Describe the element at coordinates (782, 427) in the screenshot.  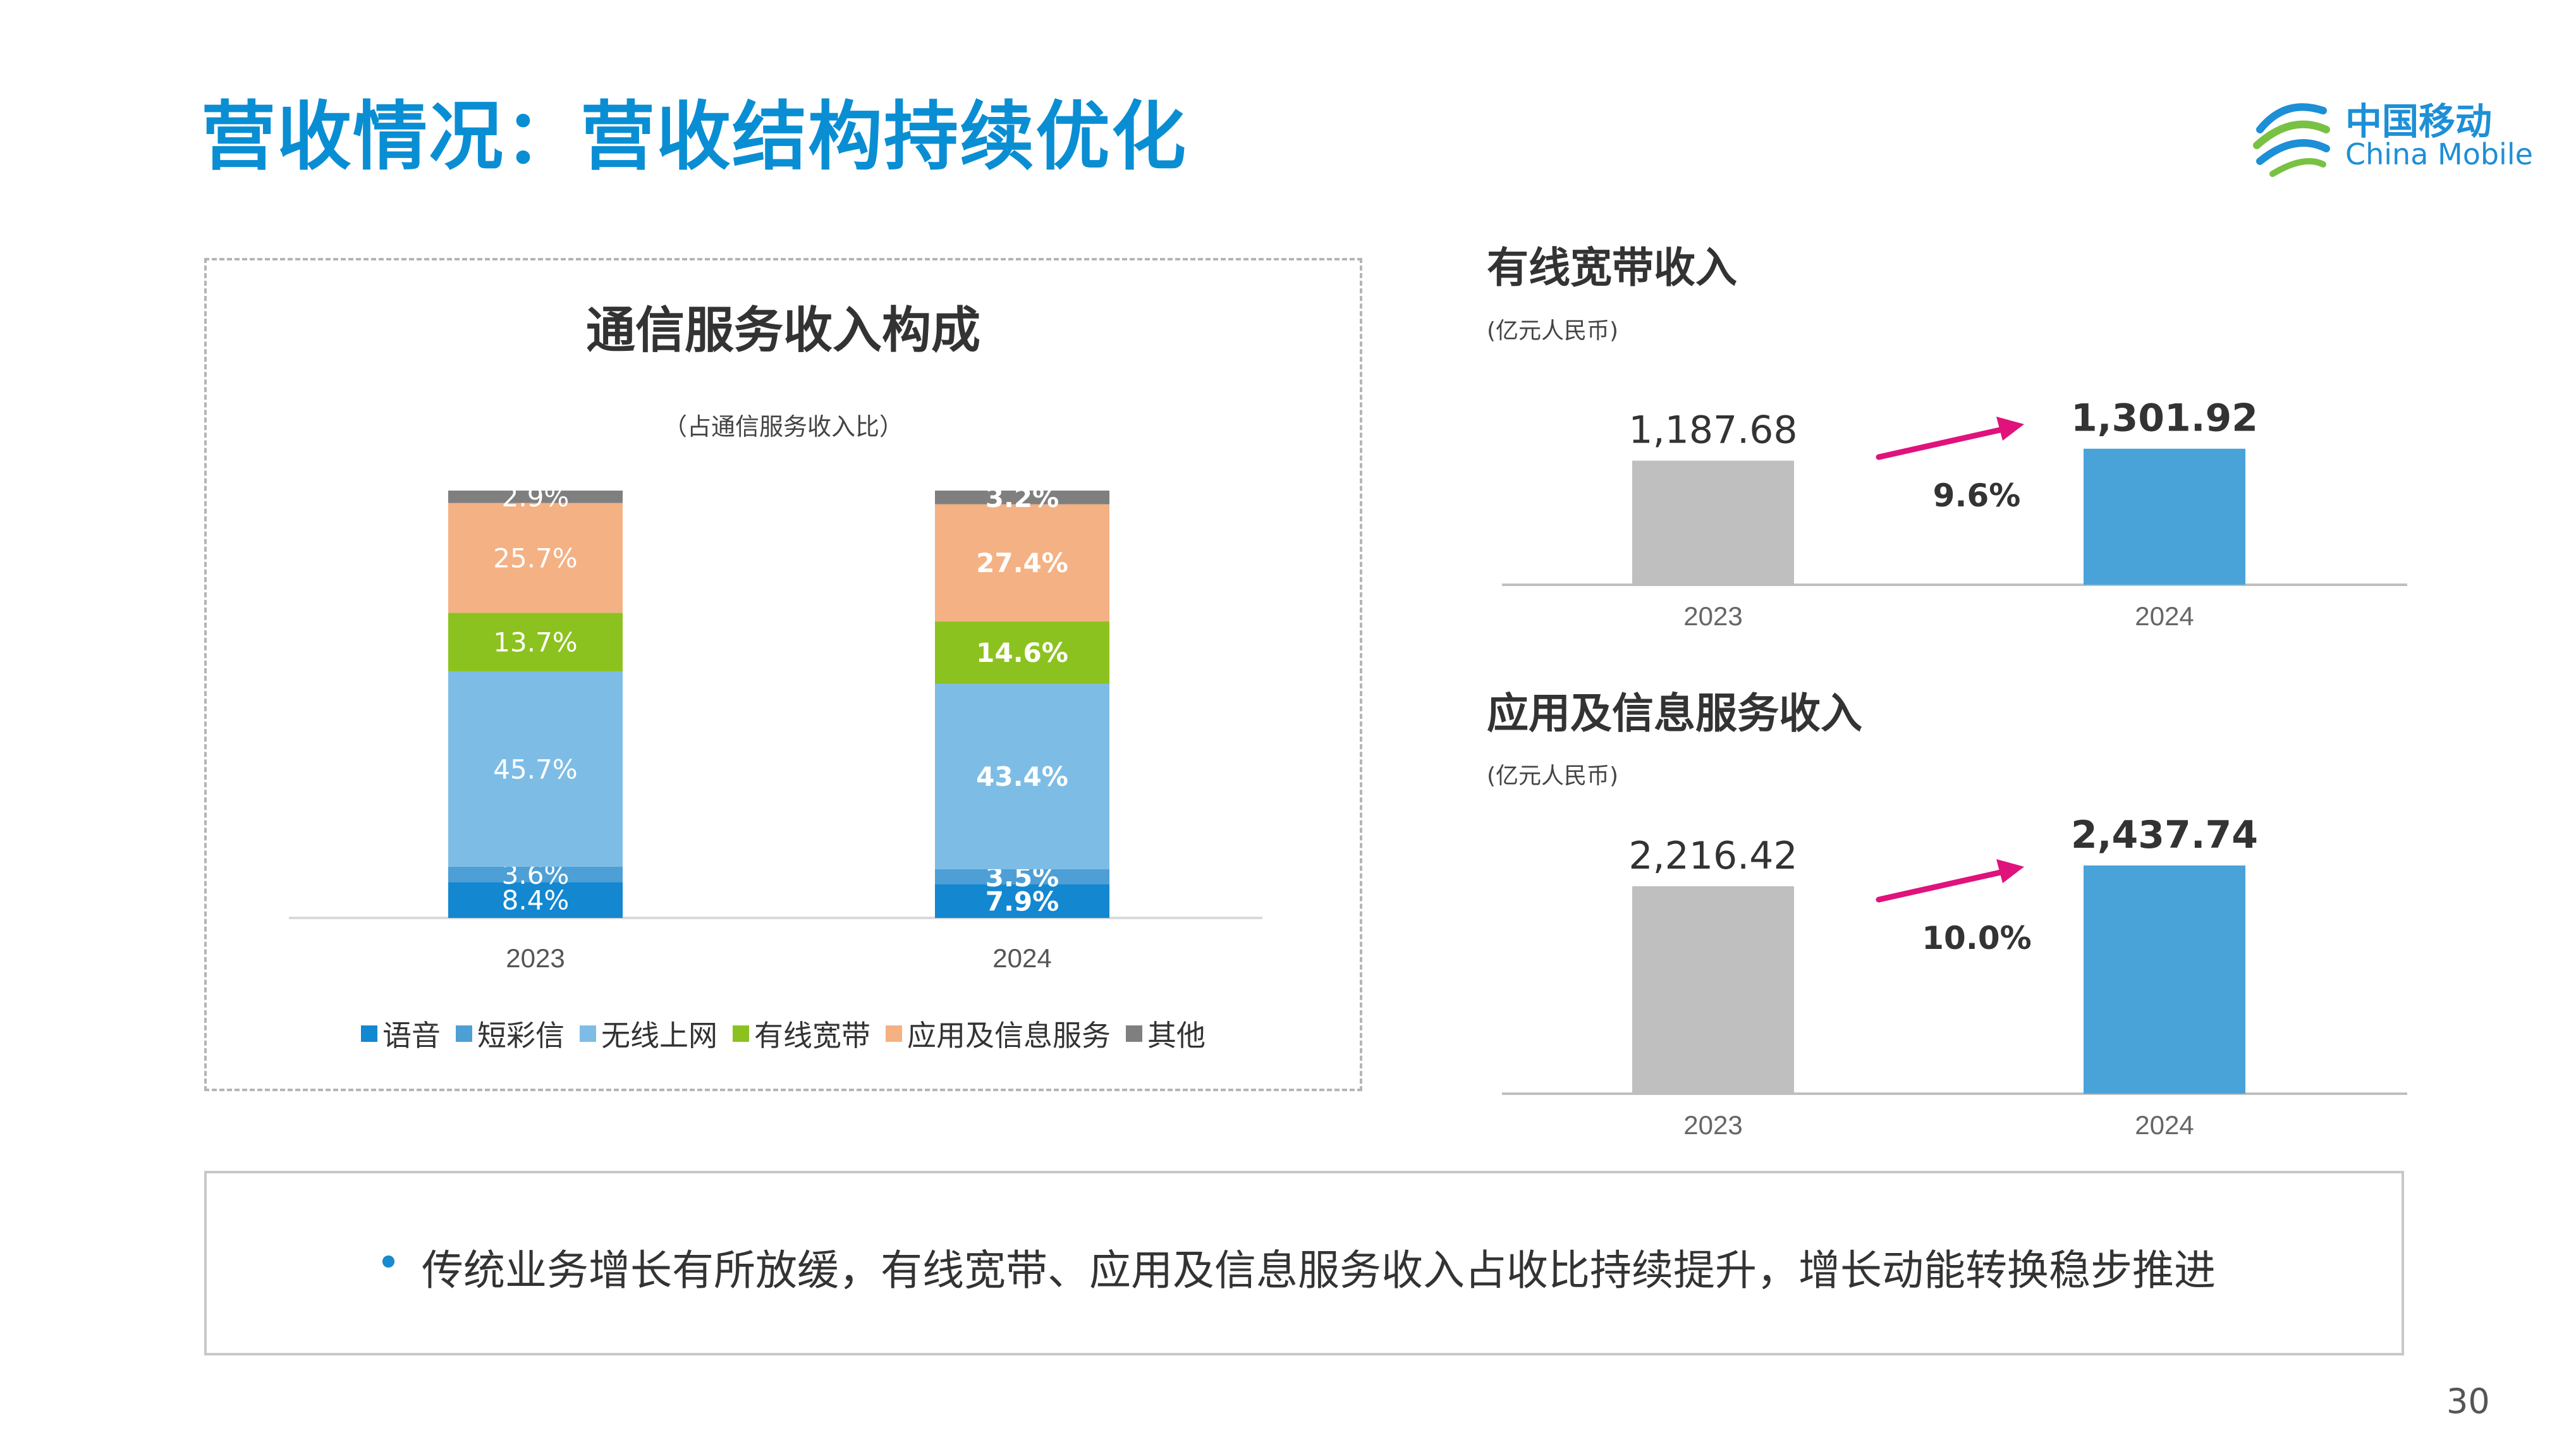
I see `stacked-chart-subtitle: （占通信服务收入比）` at that location.